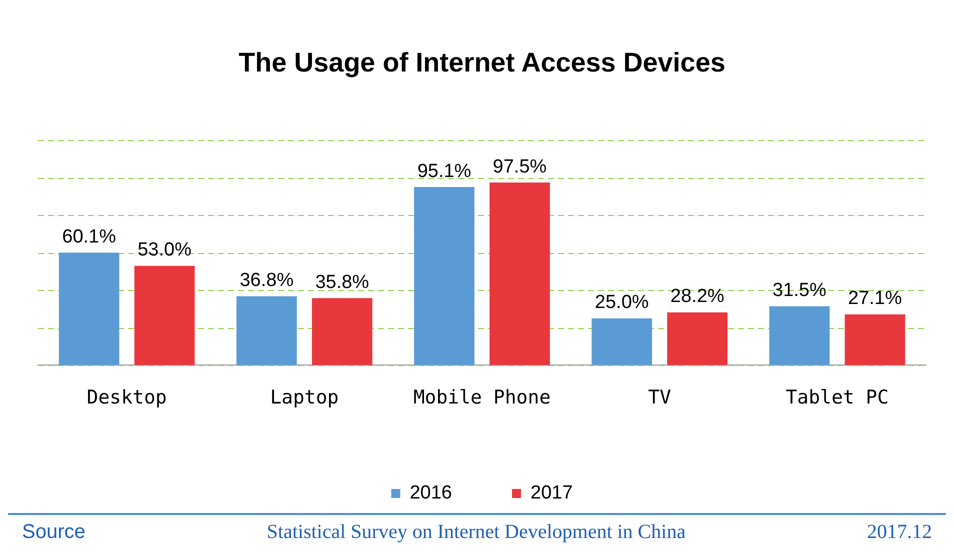 This screenshot has height=553, width=954. What do you see at coordinates (476, 532) in the screenshot?
I see `text: Statistical Survey on Internet Development in China` at bounding box center [476, 532].